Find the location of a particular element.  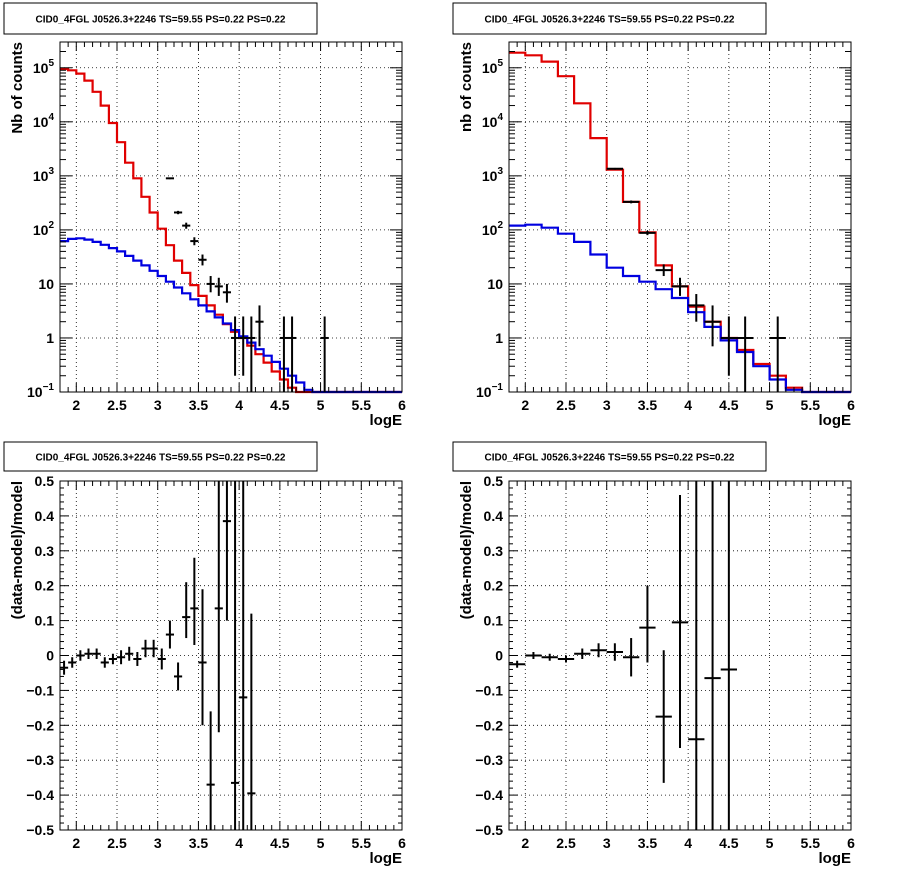

y-axis-title: nb of counts is located at coordinates (466, 87).